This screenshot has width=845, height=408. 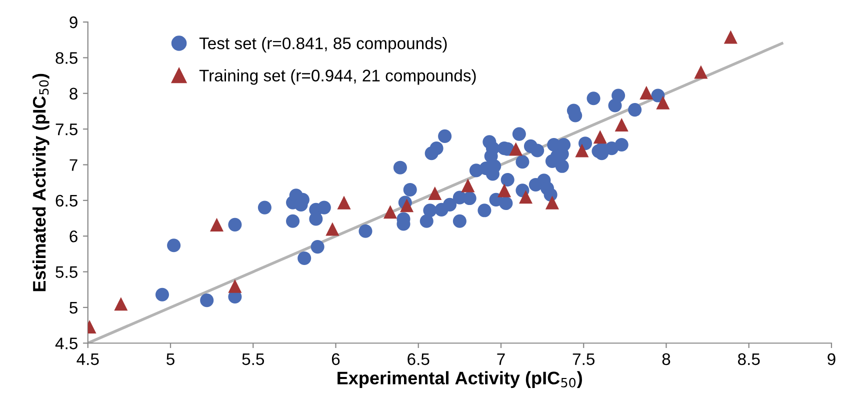 I want to click on y-tick-label: 5.5, so click(x=67, y=272).